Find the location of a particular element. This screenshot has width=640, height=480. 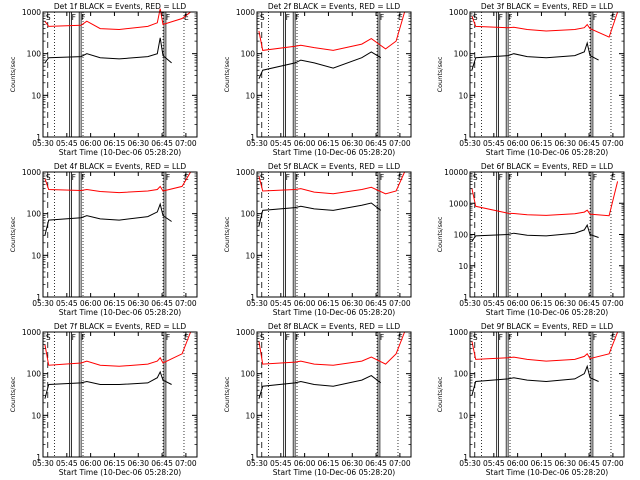

panel-title: Det 1f BLACK = Events, RED = LLD is located at coordinates (120, 6).